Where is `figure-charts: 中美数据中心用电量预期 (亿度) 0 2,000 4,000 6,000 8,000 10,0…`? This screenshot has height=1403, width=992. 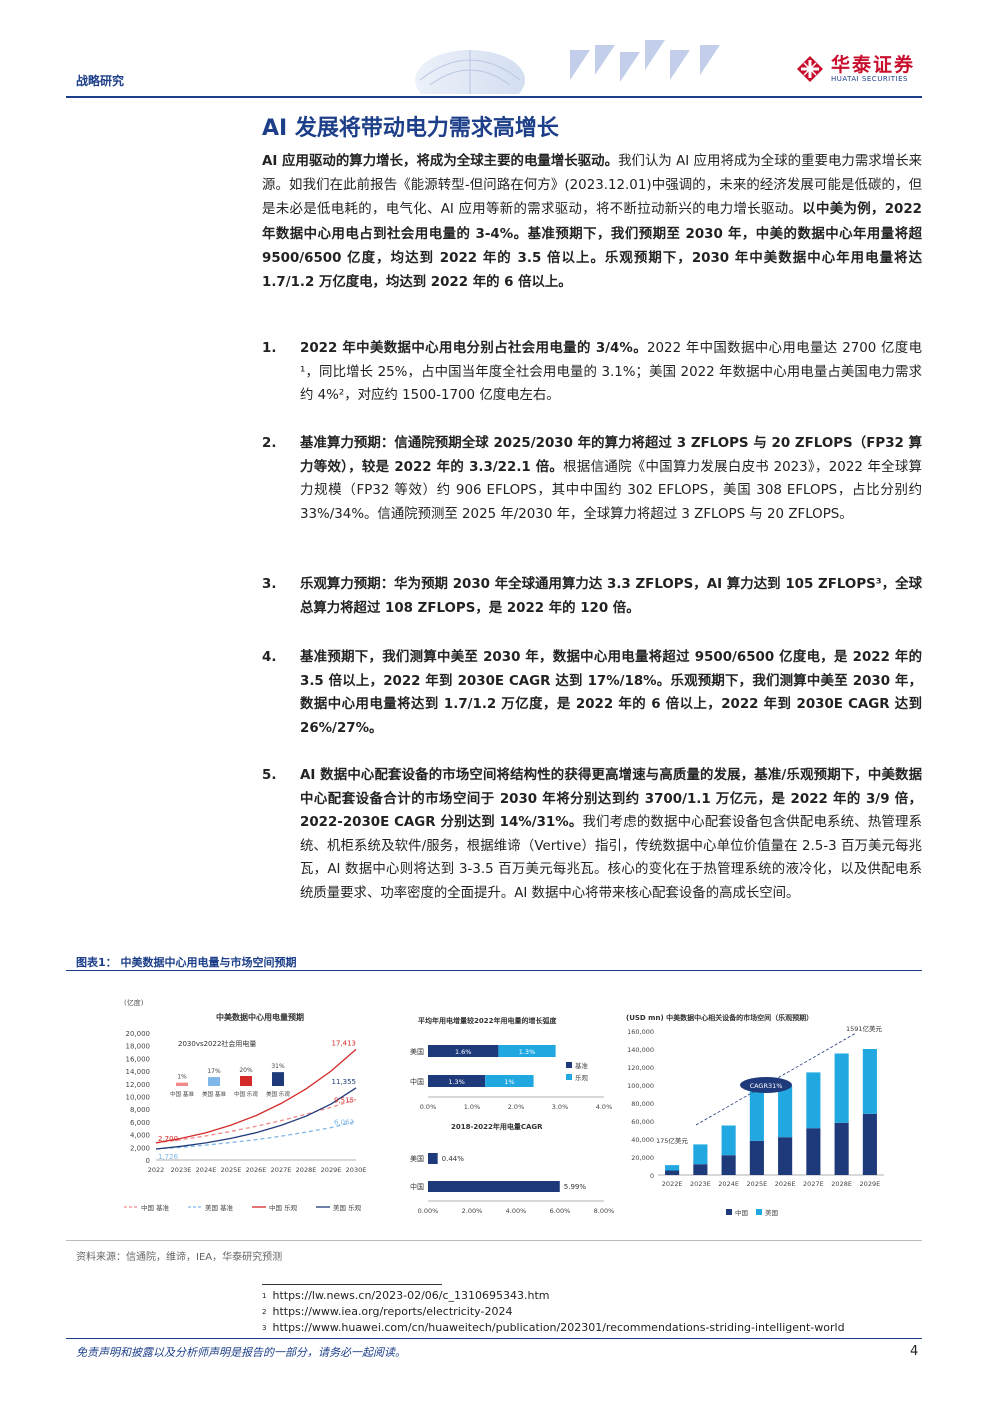 figure-charts: 中美数据中心用电量预期 (亿度) 0 2,000 4,000 6,000 8,000 10,0… is located at coordinates (504, 1107).